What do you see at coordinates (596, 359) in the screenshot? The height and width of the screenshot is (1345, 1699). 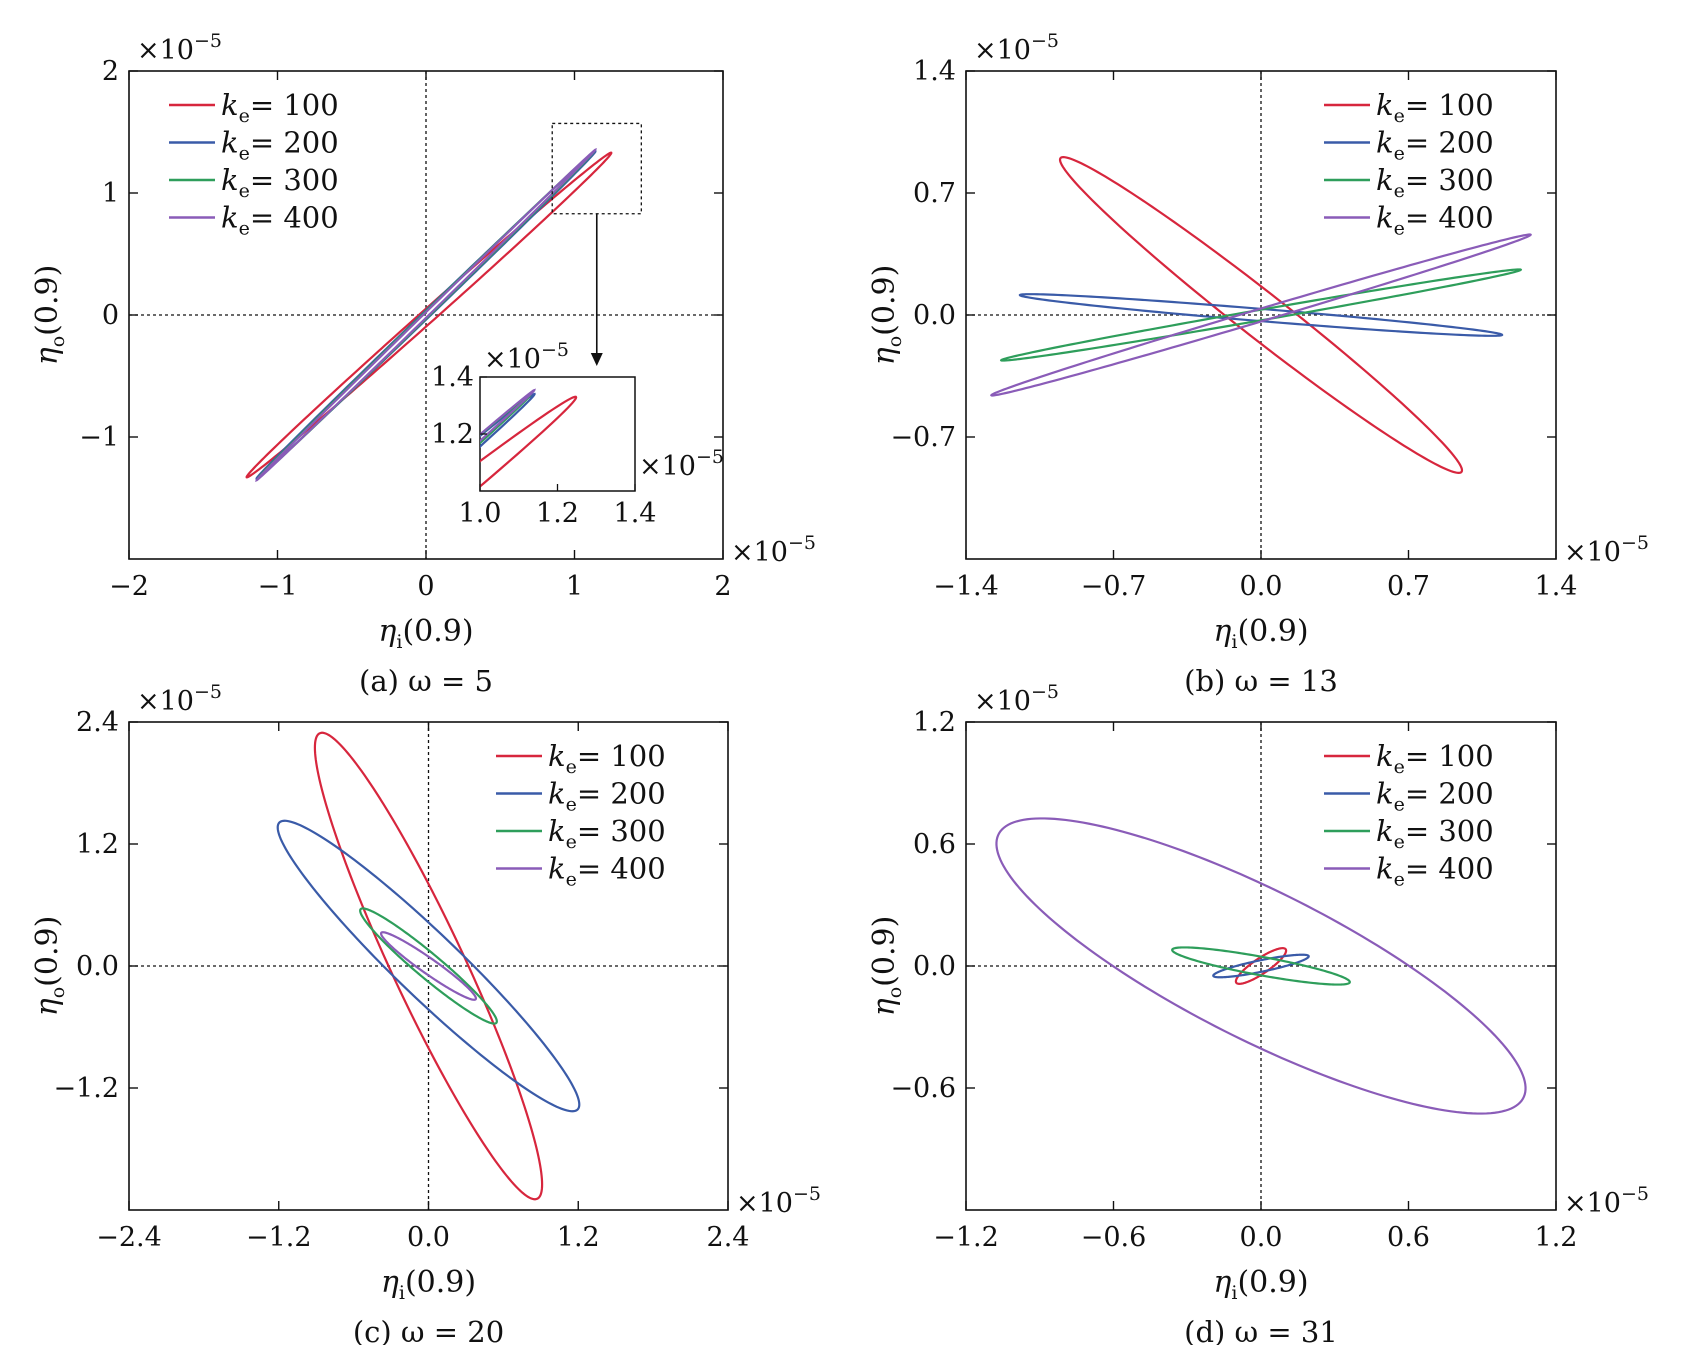 I see `zoom-arrow-head` at bounding box center [596, 359].